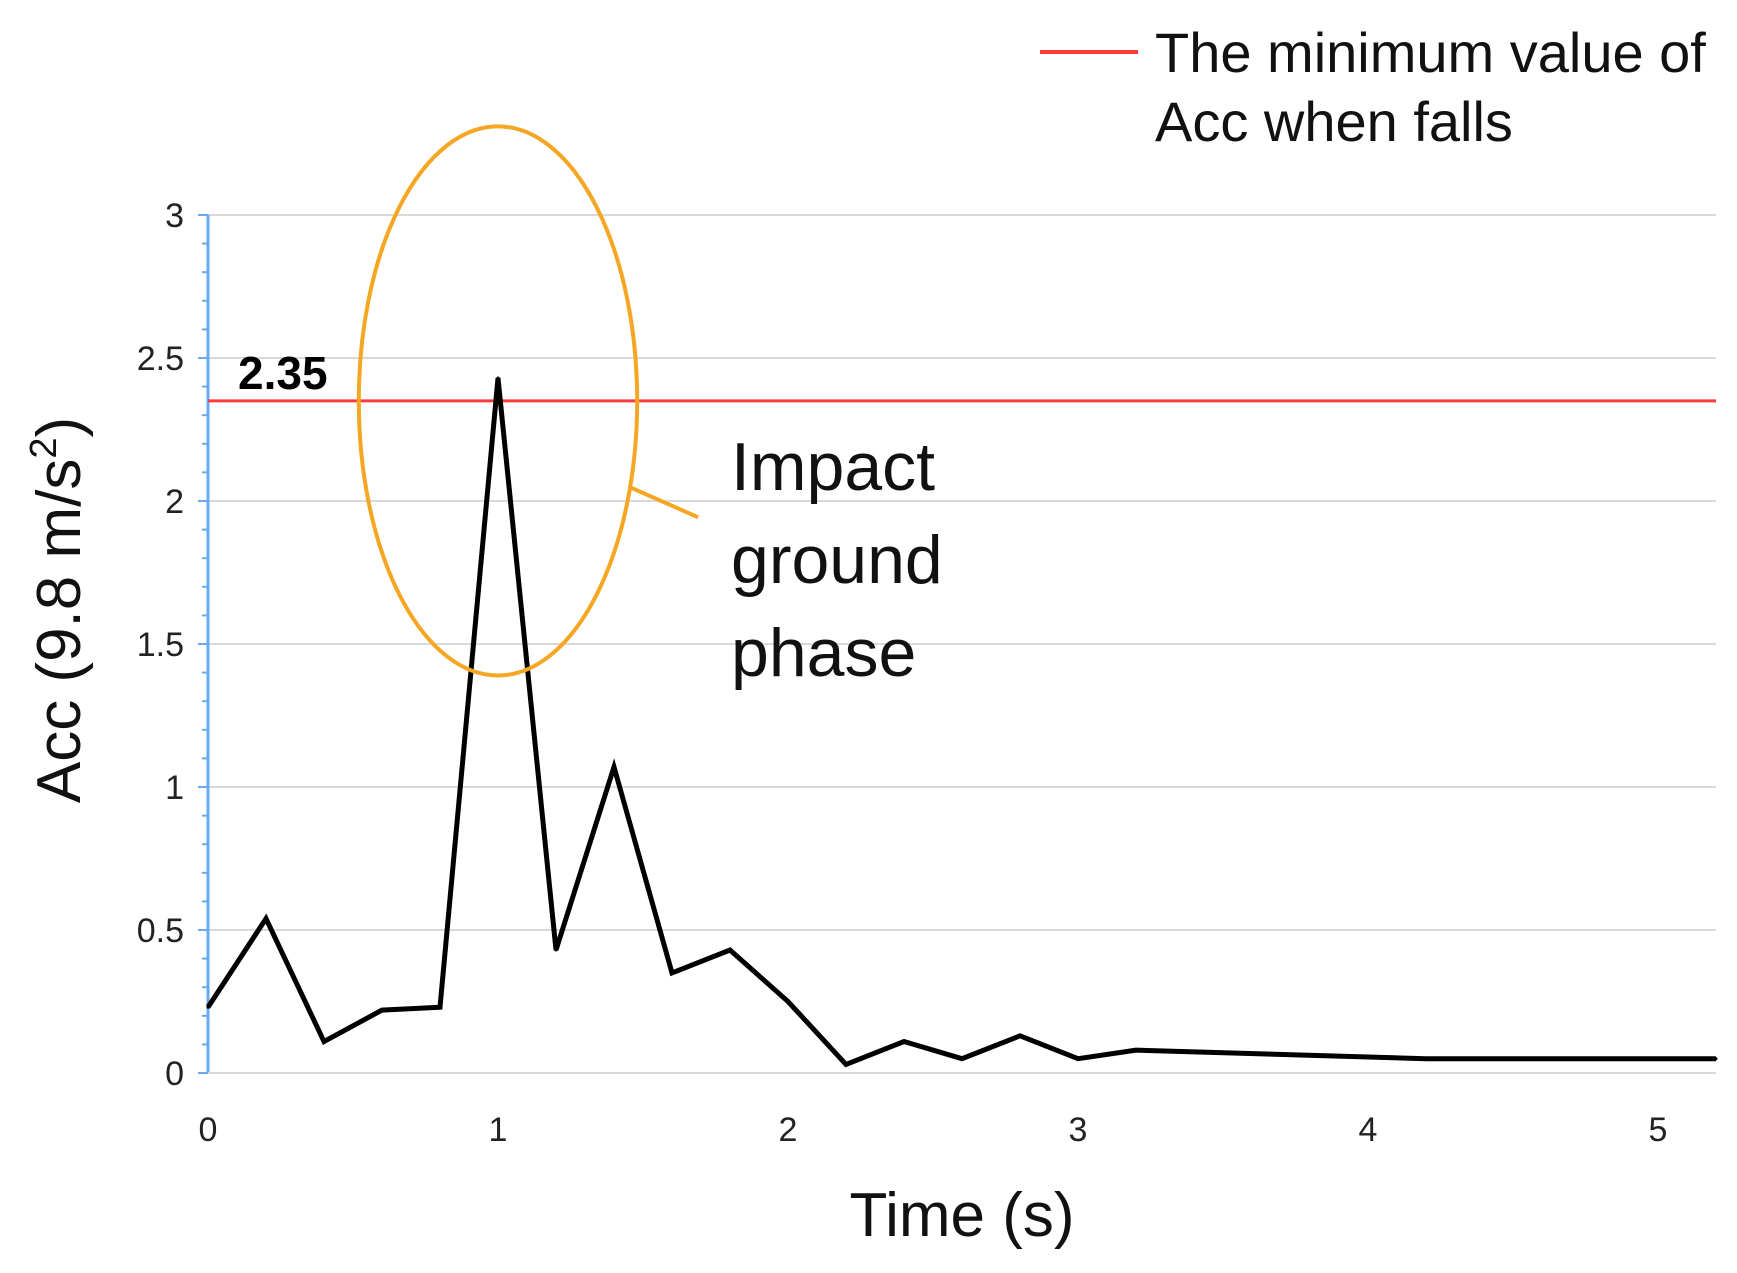 Image resolution: width=1737 pixels, height=1273 pixels. What do you see at coordinates (1373, 87) in the screenshot?
I see `legend: The minimum value of Acc when falls` at bounding box center [1373, 87].